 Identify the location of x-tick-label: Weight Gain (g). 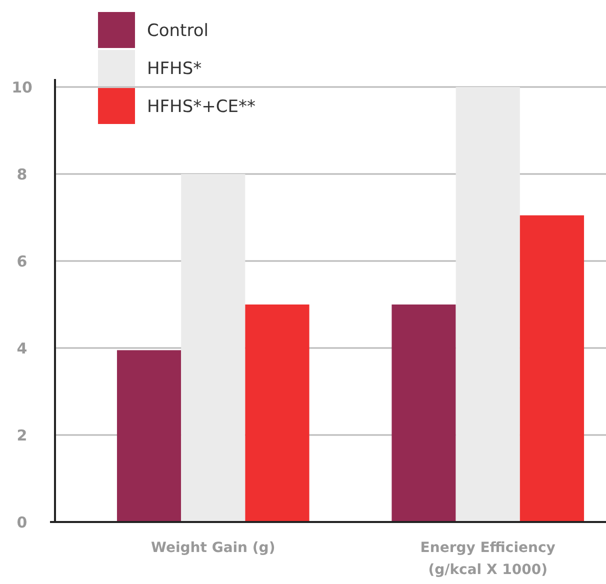
(213, 548).